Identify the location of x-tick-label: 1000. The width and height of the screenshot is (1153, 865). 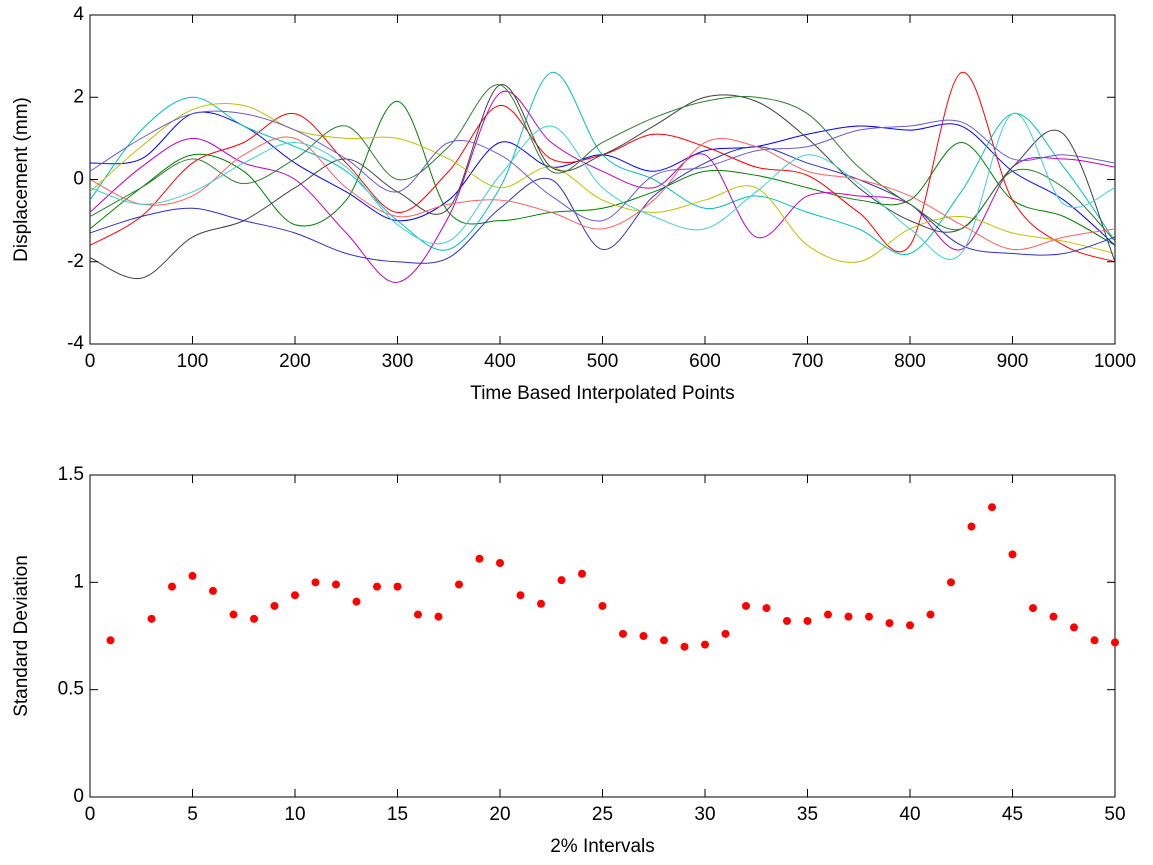
(1115, 361).